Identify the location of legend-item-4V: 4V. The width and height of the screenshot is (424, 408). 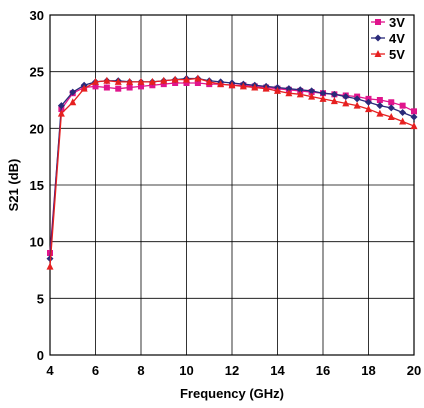
(388, 38).